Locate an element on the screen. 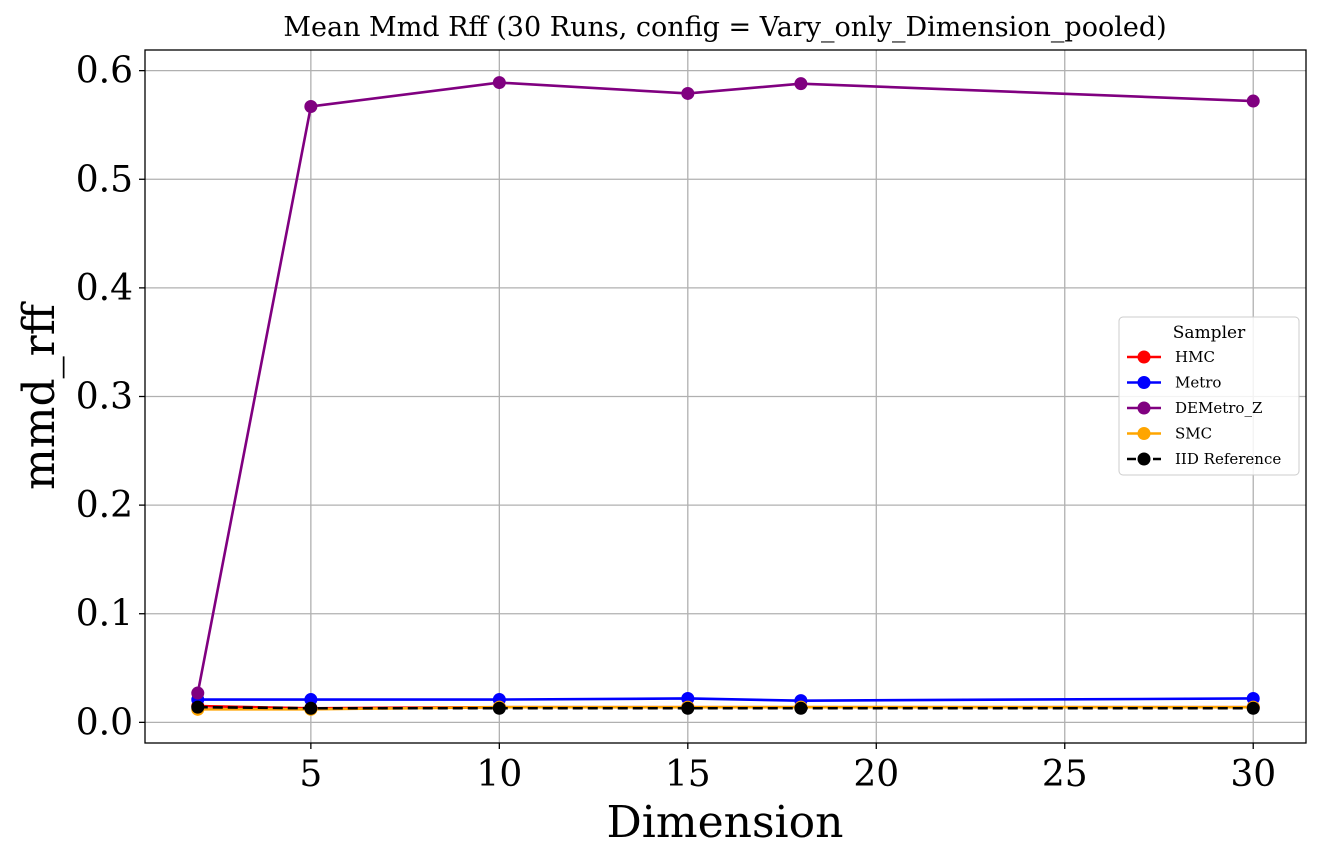 The image size is (1322, 862). legend-items: HMC Metro DEMetro_Z SMC IID Reference is located at coordinates (1204, 408).